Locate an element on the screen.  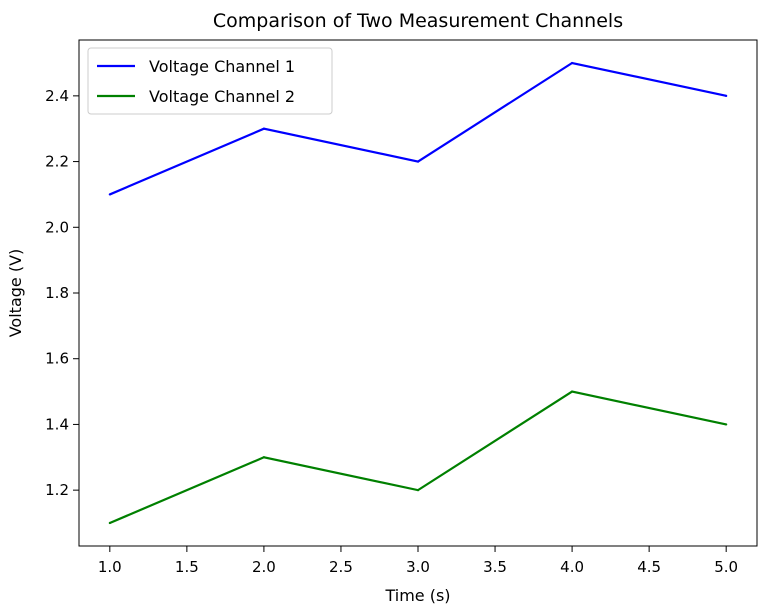
legend-label-2: Voltage Channel 2 is located at coordinates (222, 96).